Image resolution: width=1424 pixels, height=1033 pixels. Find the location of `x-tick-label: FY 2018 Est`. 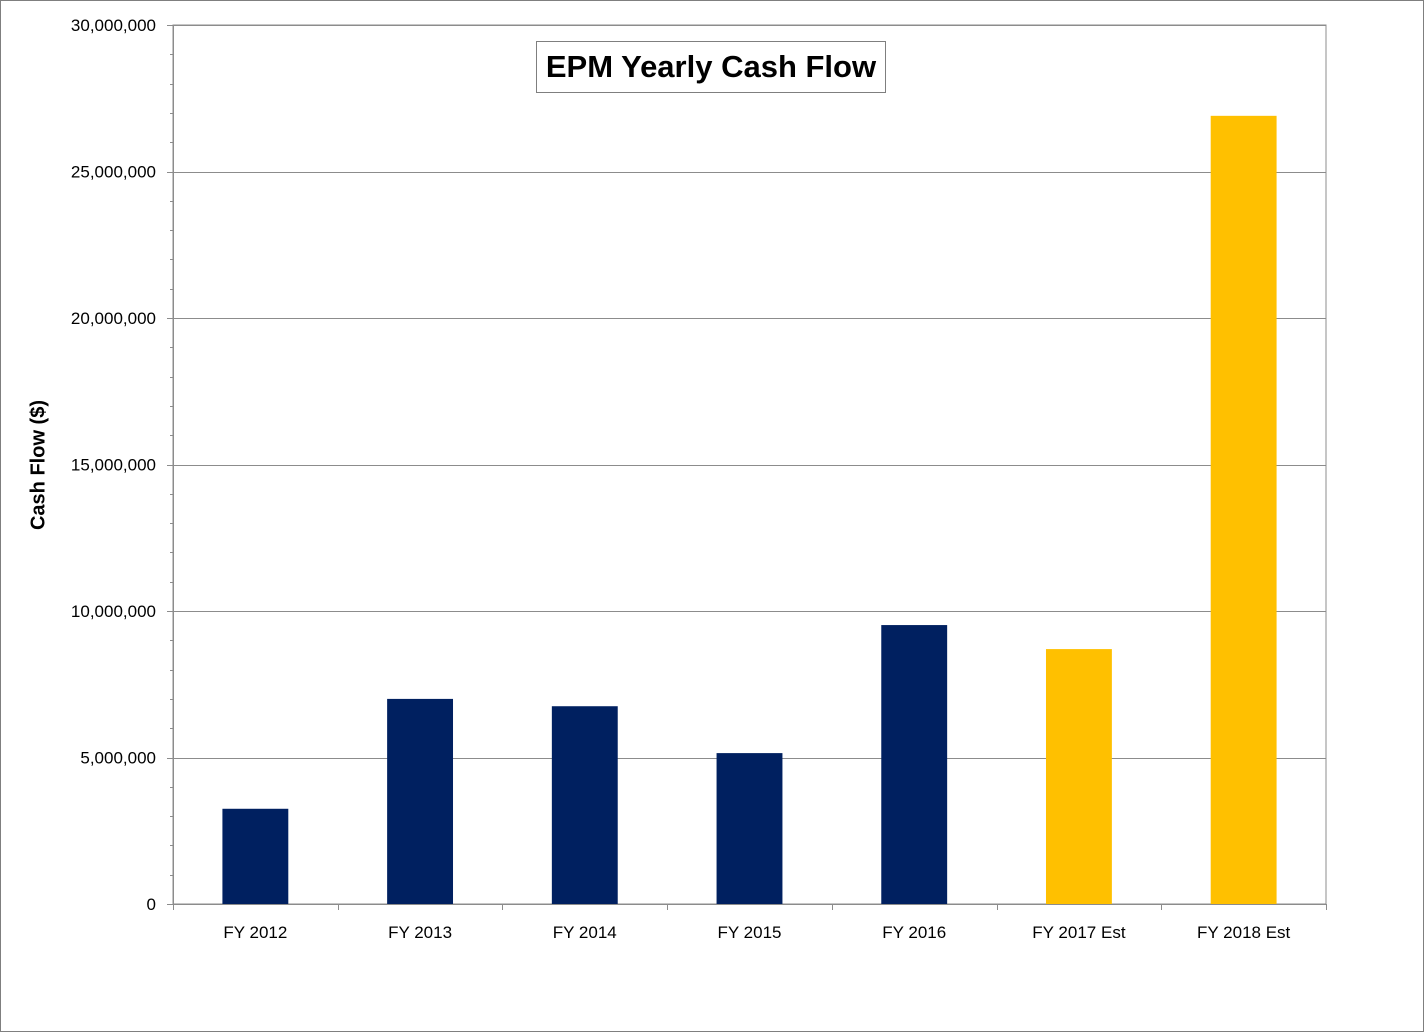

x-tick-label: FY 2018 Est is located at coordinates (1244, 932).